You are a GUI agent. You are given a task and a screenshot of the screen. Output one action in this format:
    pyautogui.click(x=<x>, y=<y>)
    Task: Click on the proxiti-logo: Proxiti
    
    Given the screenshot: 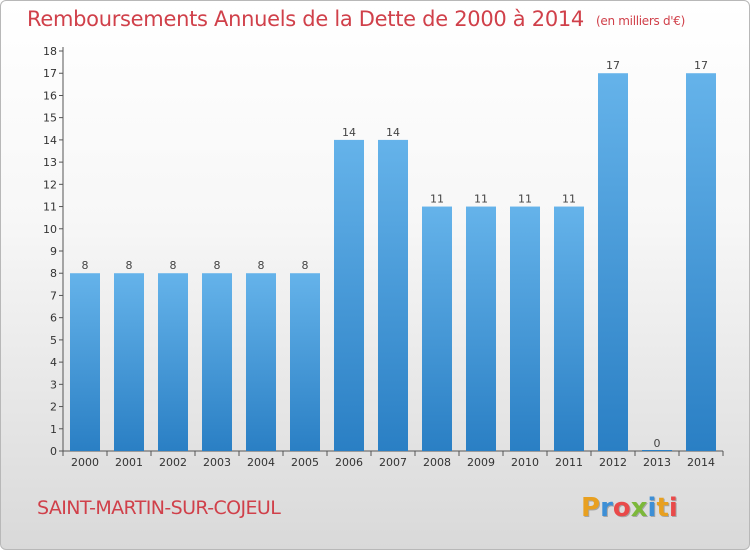 What is the action you would take?
    pyautogui.click(x=629, y=508)
    